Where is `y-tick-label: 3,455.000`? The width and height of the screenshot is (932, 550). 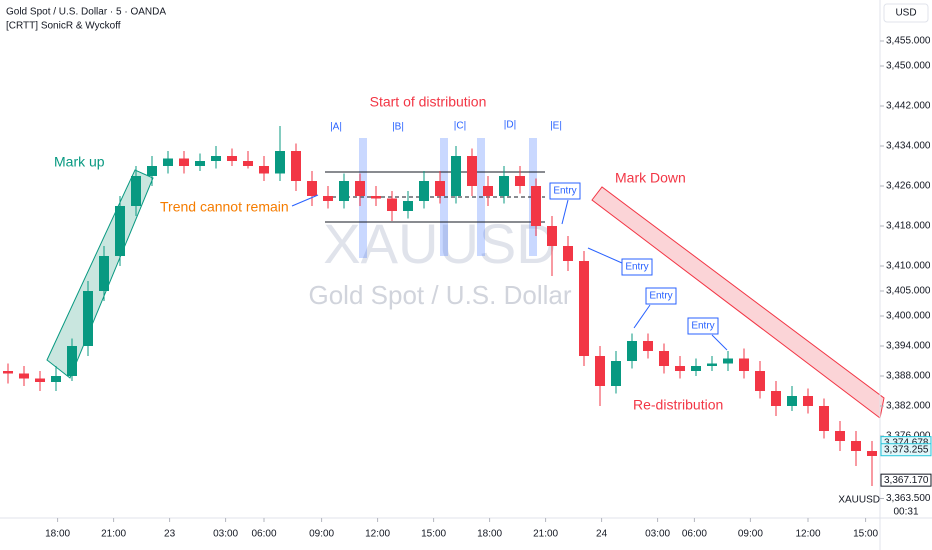 y-tick-label: 3,455.000 is located at coordinates (908, 41).